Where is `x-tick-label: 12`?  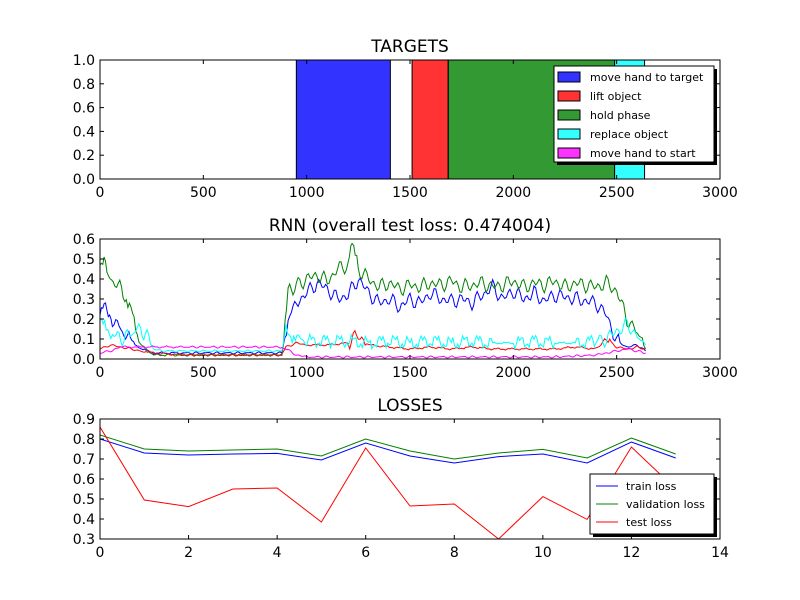
x-tick-label: 12 is located at coordinates (632, 553).